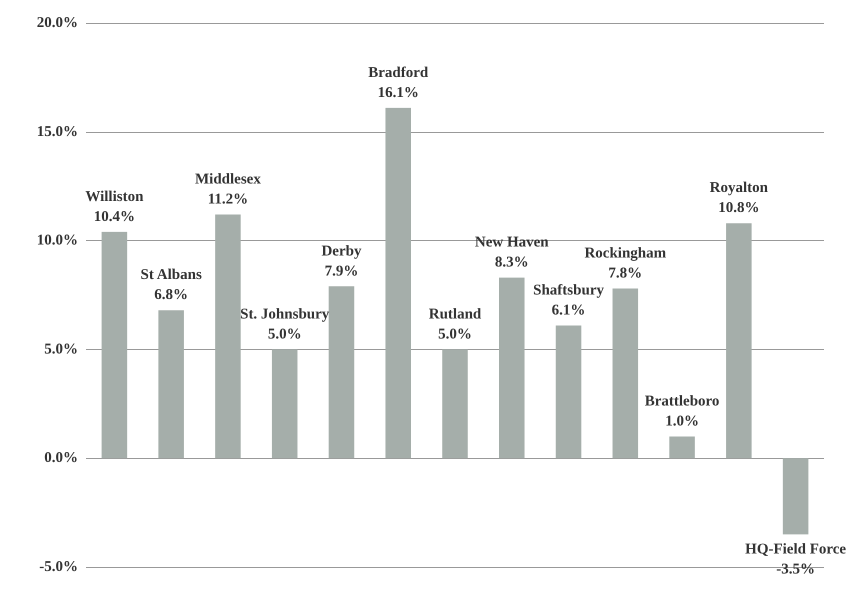 Image resolution: width=854 pixels, height=589 pixels. What do you see at coordinates (285, 314) in the screenshot?
I see `x-tick-label: St. Johnsbury` at bounding box center [285, 314].